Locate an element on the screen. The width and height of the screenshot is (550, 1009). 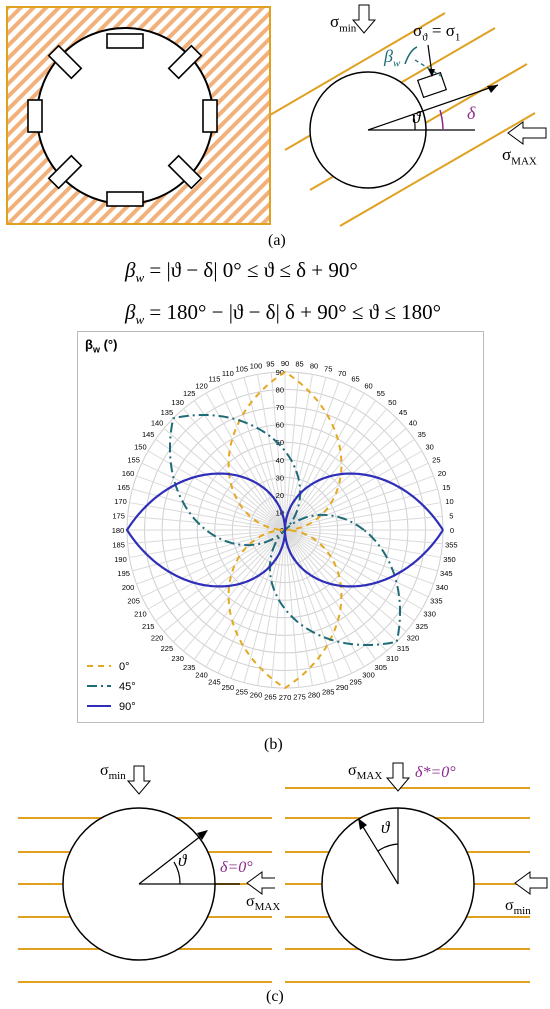
label-beta-w: βw is located at coordinates (392, 58).